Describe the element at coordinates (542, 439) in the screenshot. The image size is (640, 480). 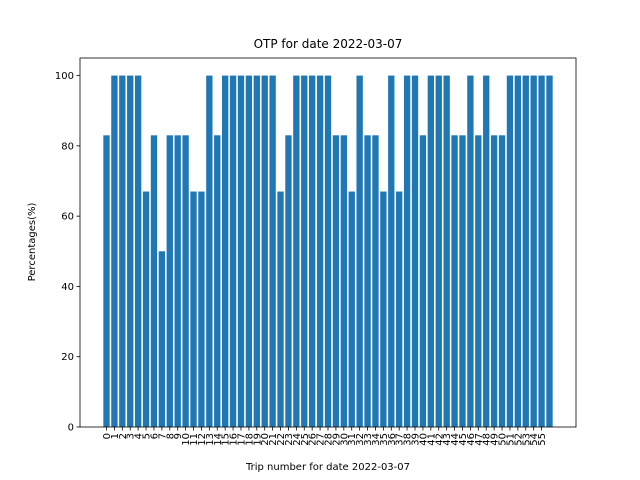
I see `x-tick-label-55: 55` at that location.